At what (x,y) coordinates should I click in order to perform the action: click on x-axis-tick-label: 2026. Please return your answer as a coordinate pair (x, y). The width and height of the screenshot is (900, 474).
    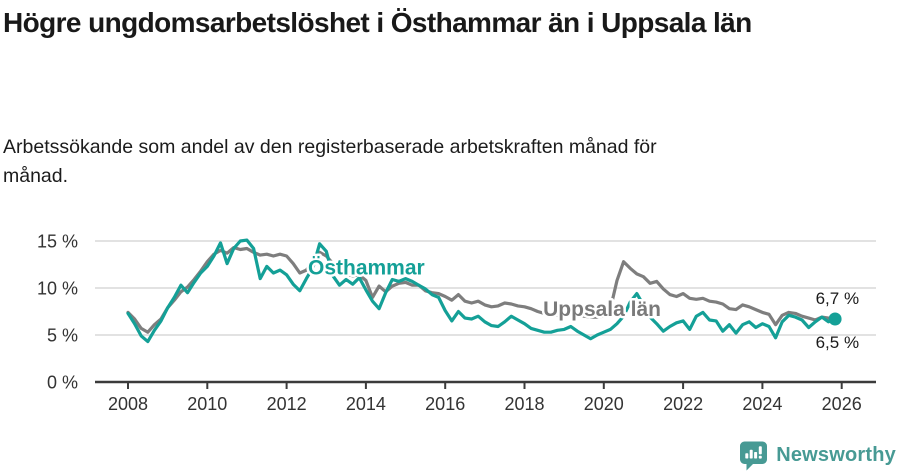
    Looking at the image, I should click on (842, 404).